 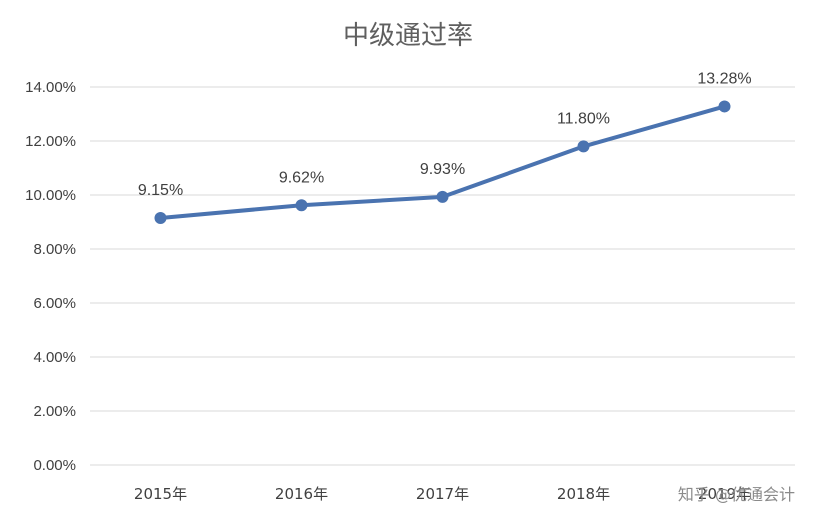 What do you see at coordinates (54, 465) in the screenshot?
I see `y-tick-label: 0.00%` at bounding box center [54, 465].